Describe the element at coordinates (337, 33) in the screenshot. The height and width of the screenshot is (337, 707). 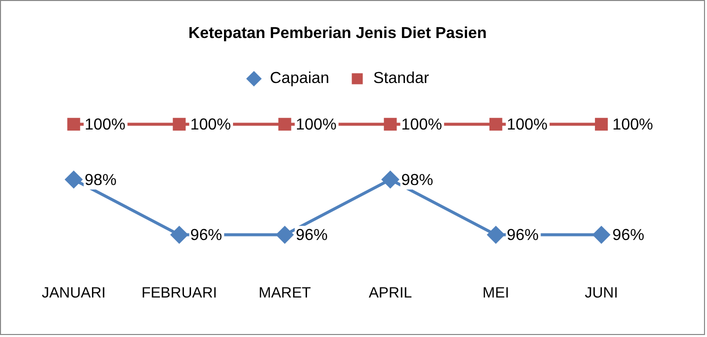
I see `chart-title: Ketepatan Pemberian Jenis Diet Pasien` at that location.